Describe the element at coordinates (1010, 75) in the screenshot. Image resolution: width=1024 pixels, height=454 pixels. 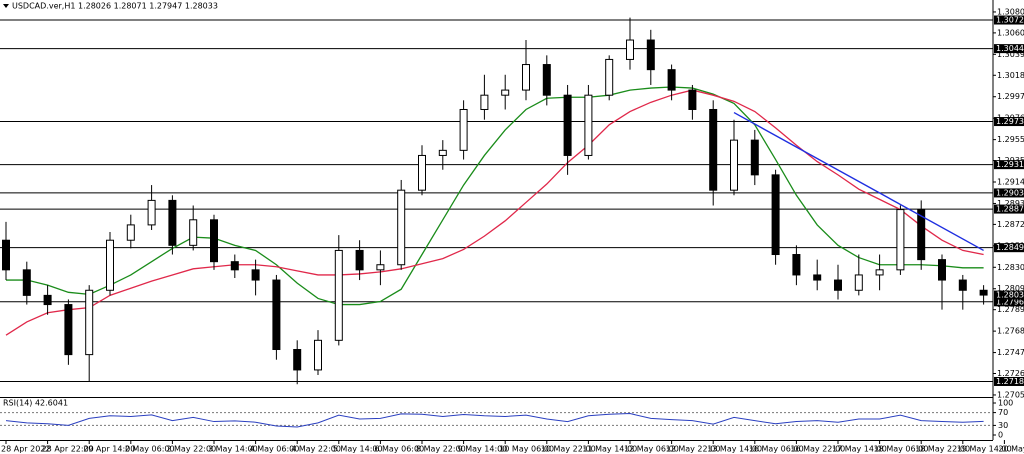
I see `y-tick-label: 1.30185` at that location.